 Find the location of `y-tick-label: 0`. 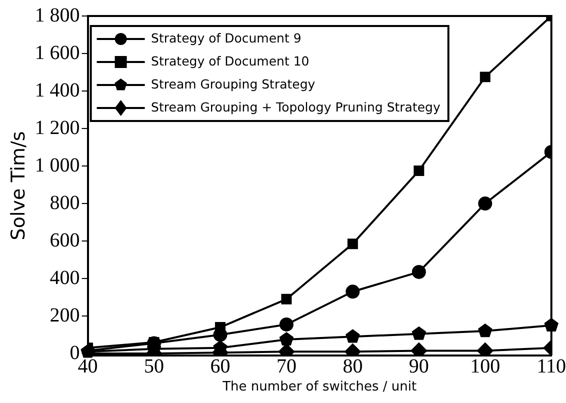

y-tick-label: 0 is located at coordinates (75, 353).